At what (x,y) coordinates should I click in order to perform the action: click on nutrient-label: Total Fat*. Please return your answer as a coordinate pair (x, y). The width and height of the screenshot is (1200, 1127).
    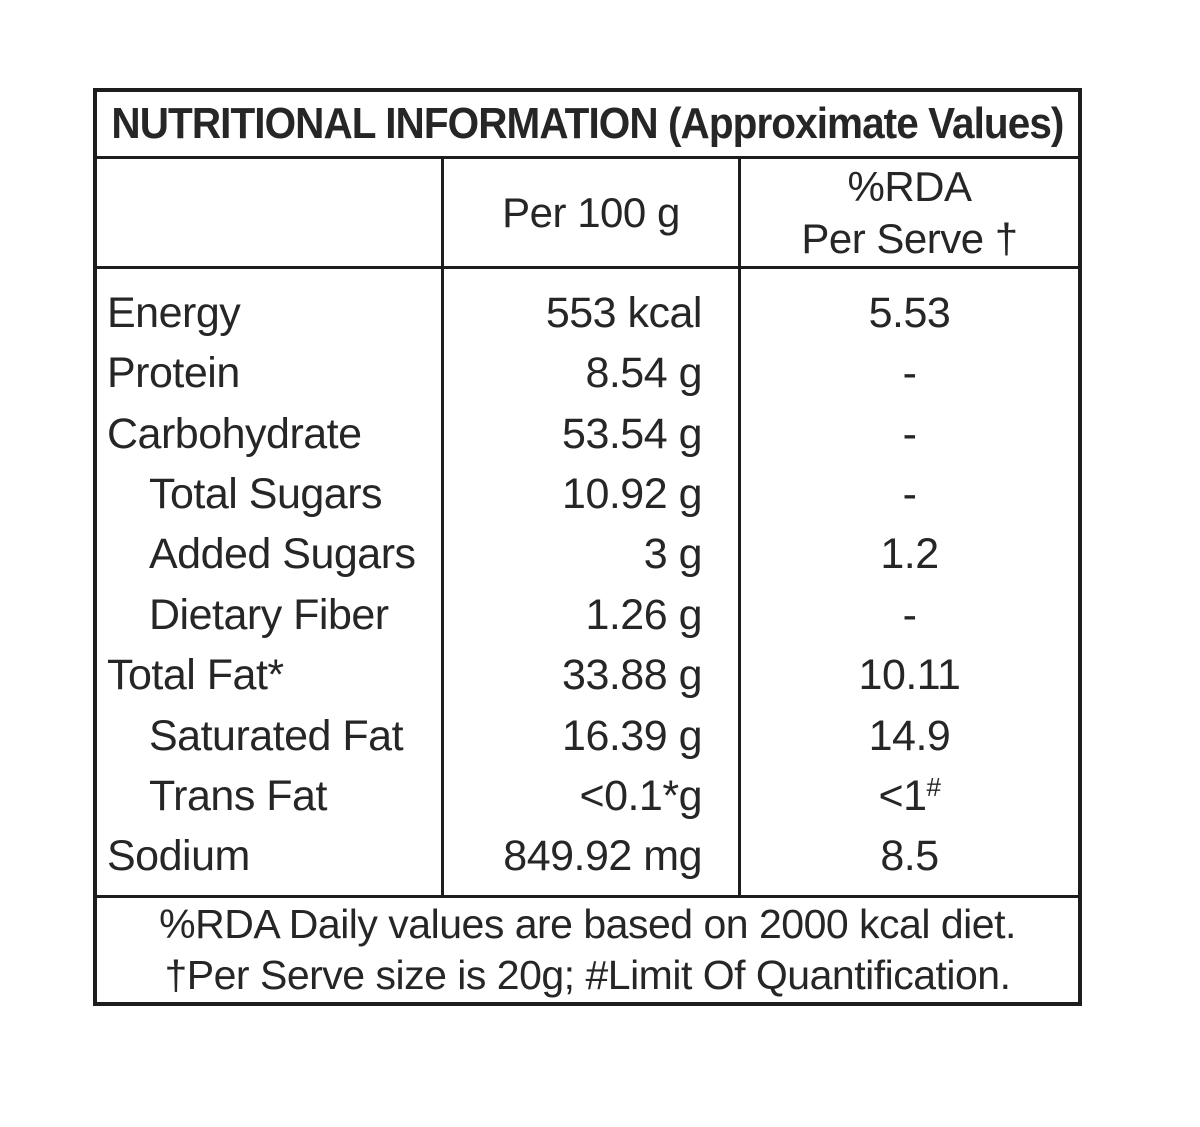
    Looking at the image, I should click on (195, 675).